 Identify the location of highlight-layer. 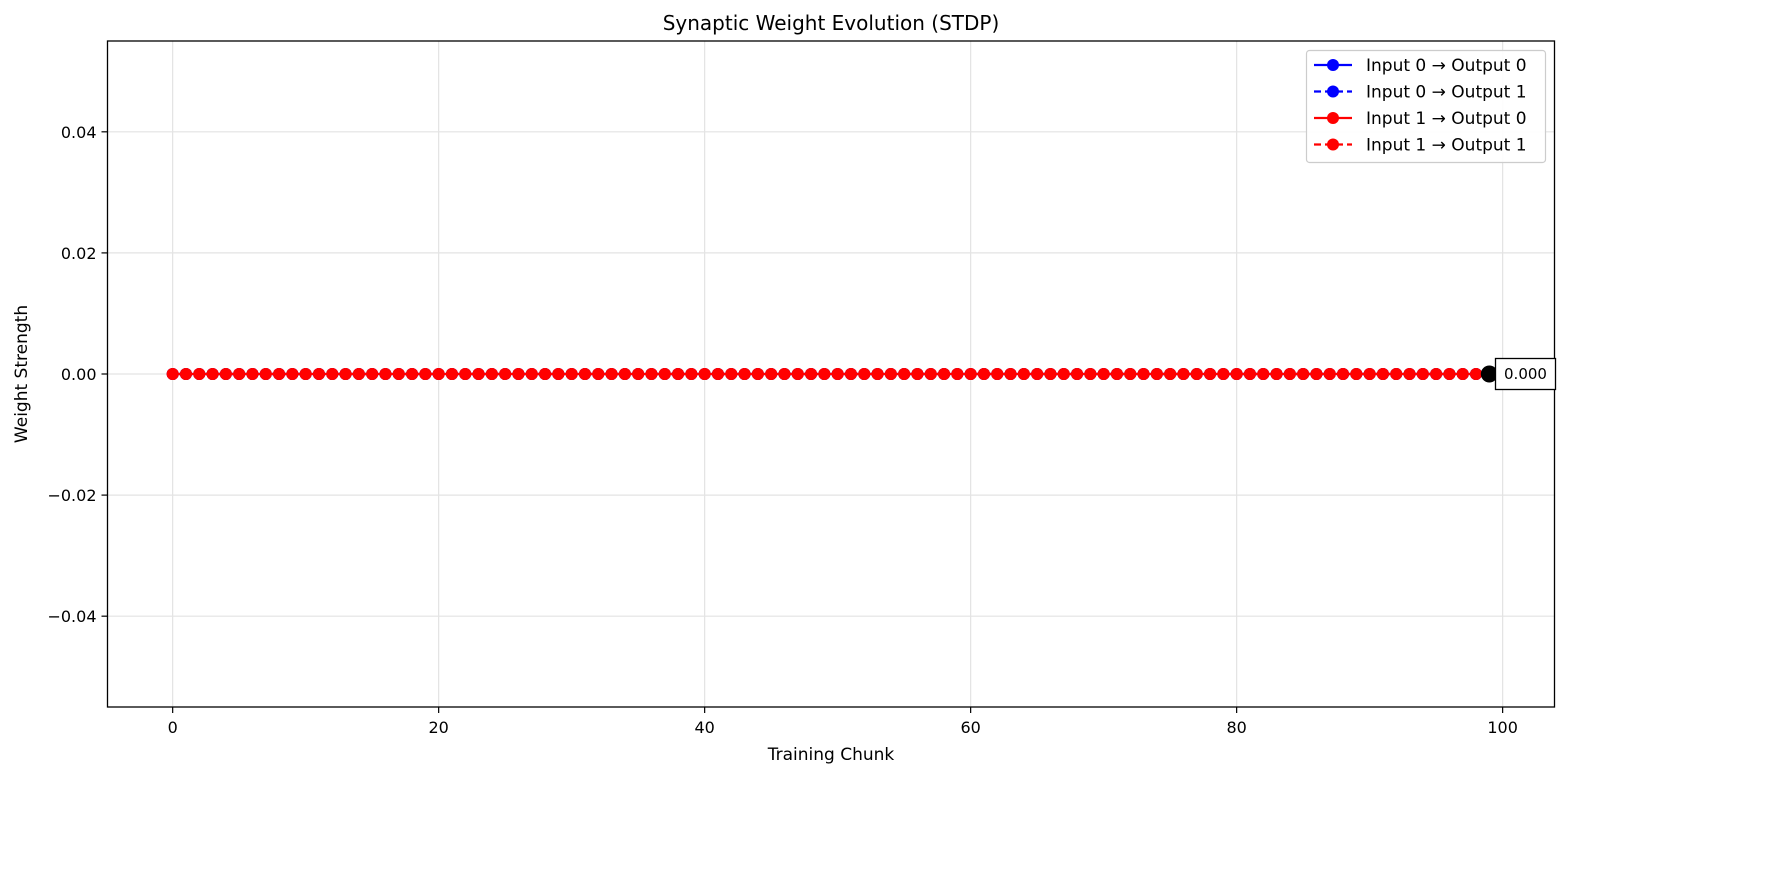
(1489, 374).